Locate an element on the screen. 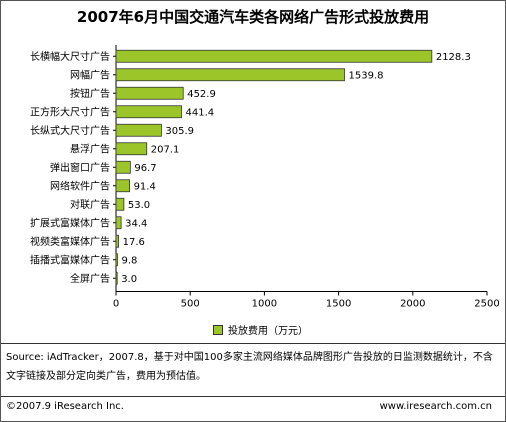 The height and width of the screenshot is (422, 506). legend-label: 投放费用（万元） is located at coordinates (268, 331).